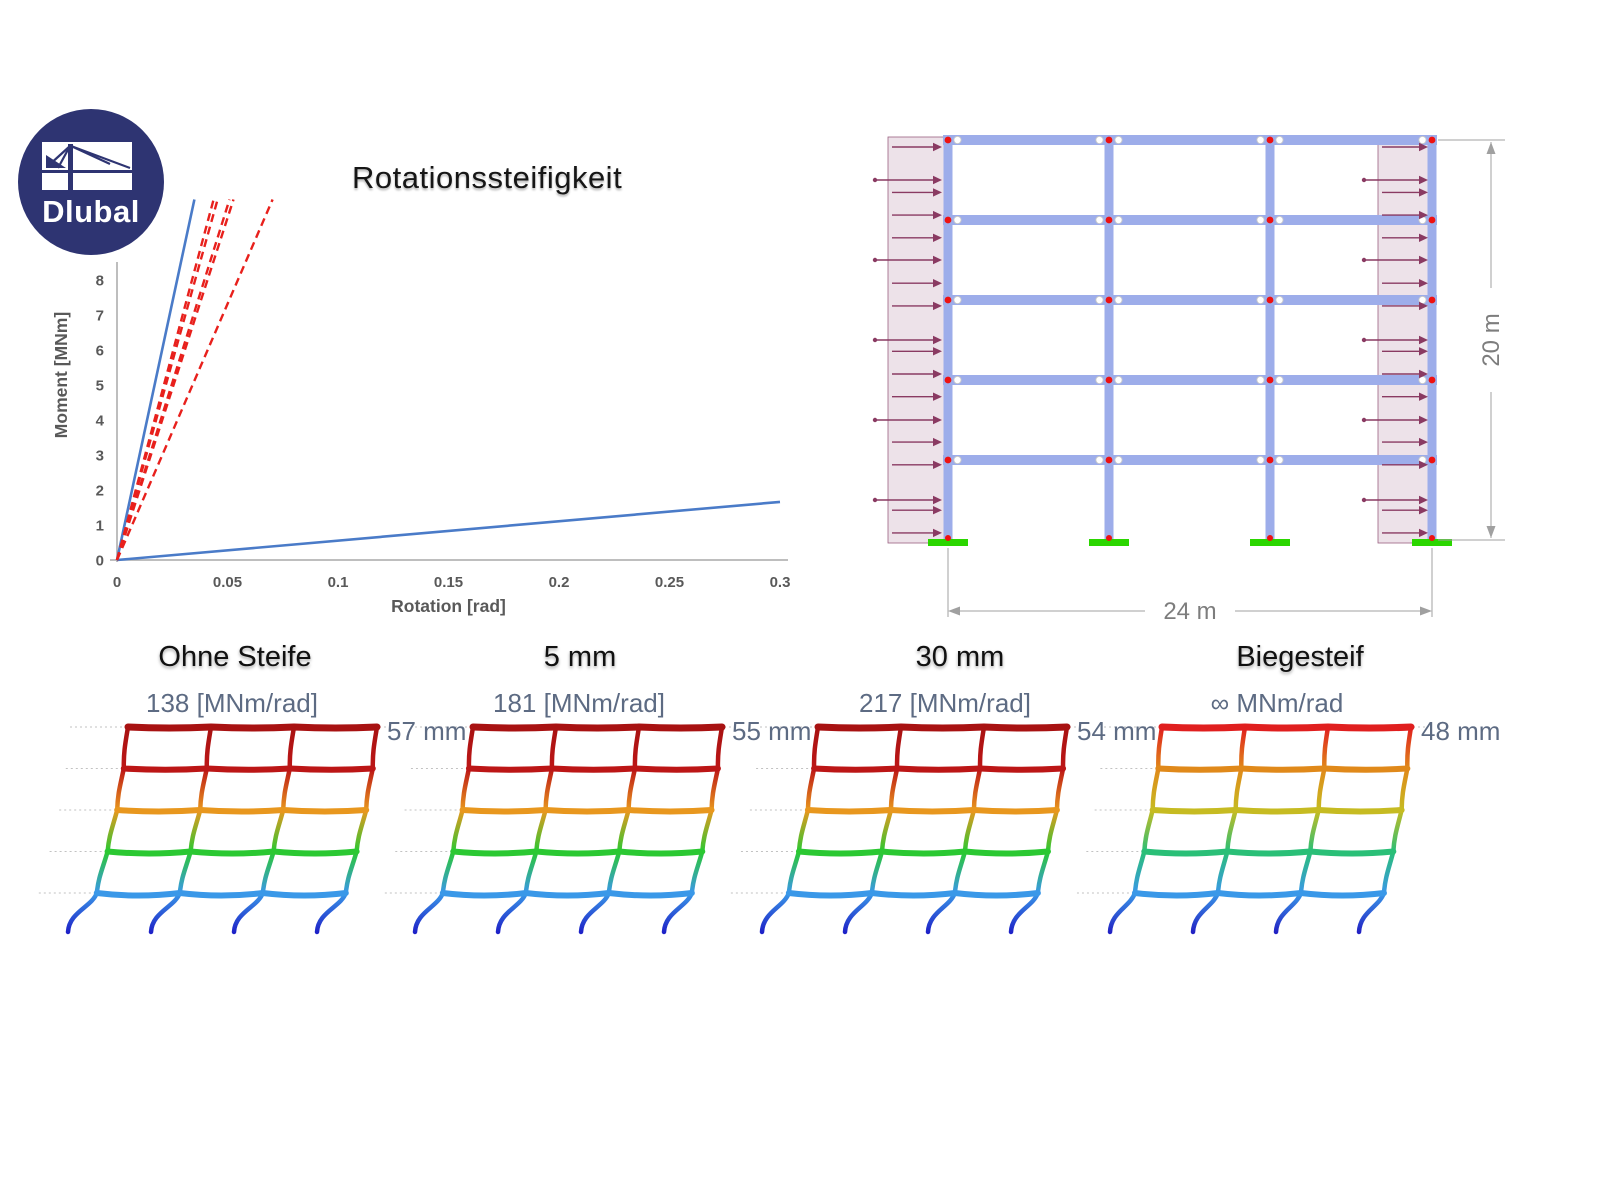  I want to click on x-tick-label: 0.3, so click(780, 582).